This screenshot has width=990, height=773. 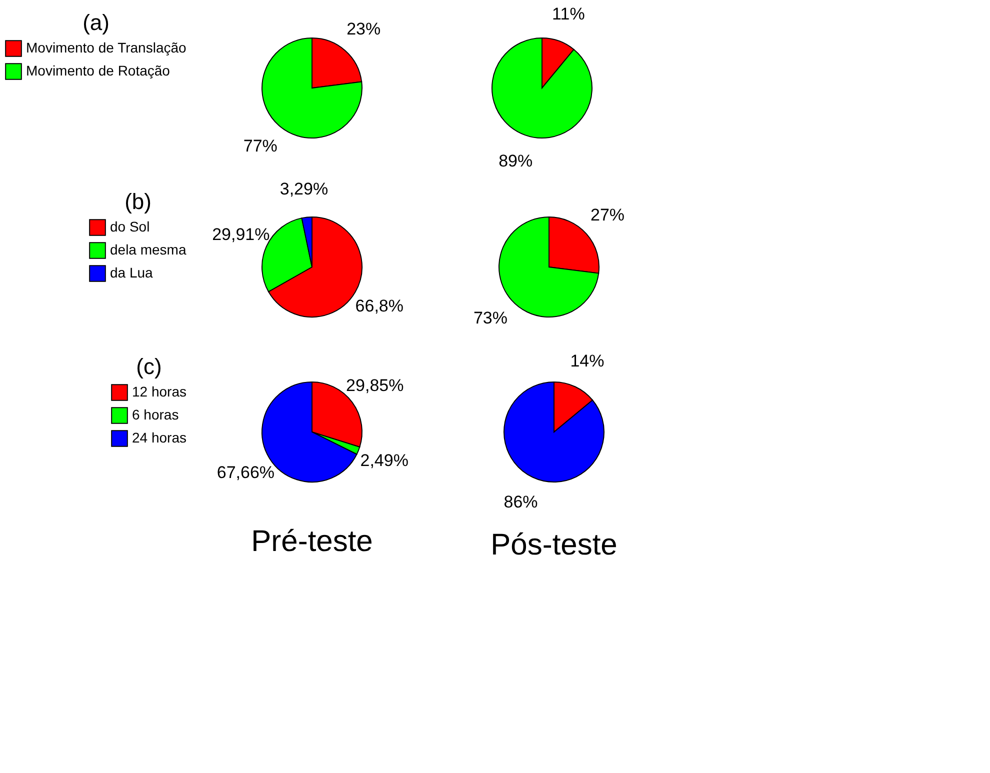 What do you see at coordinates (149, 366) in the screenshot?
I see `legend-title: (c)` at bounding box center [149, 366].